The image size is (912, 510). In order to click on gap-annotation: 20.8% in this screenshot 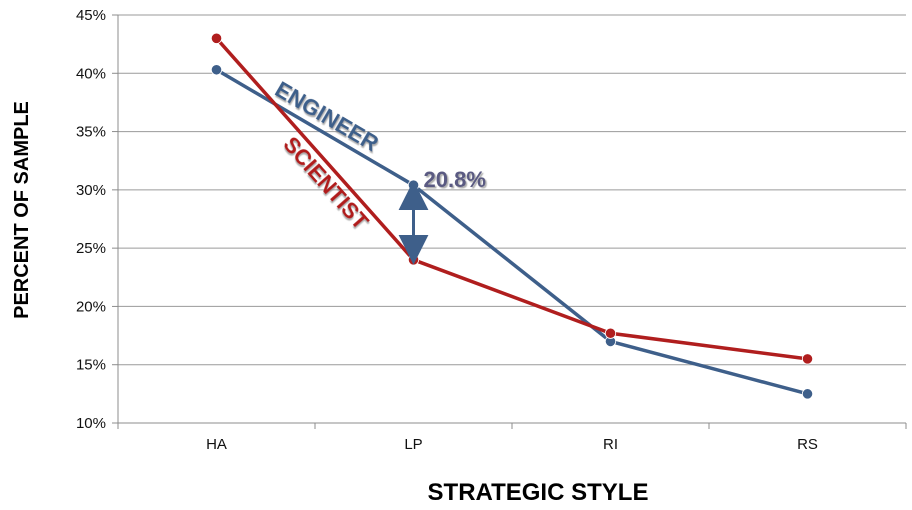, I will do `click(455, 179)`.